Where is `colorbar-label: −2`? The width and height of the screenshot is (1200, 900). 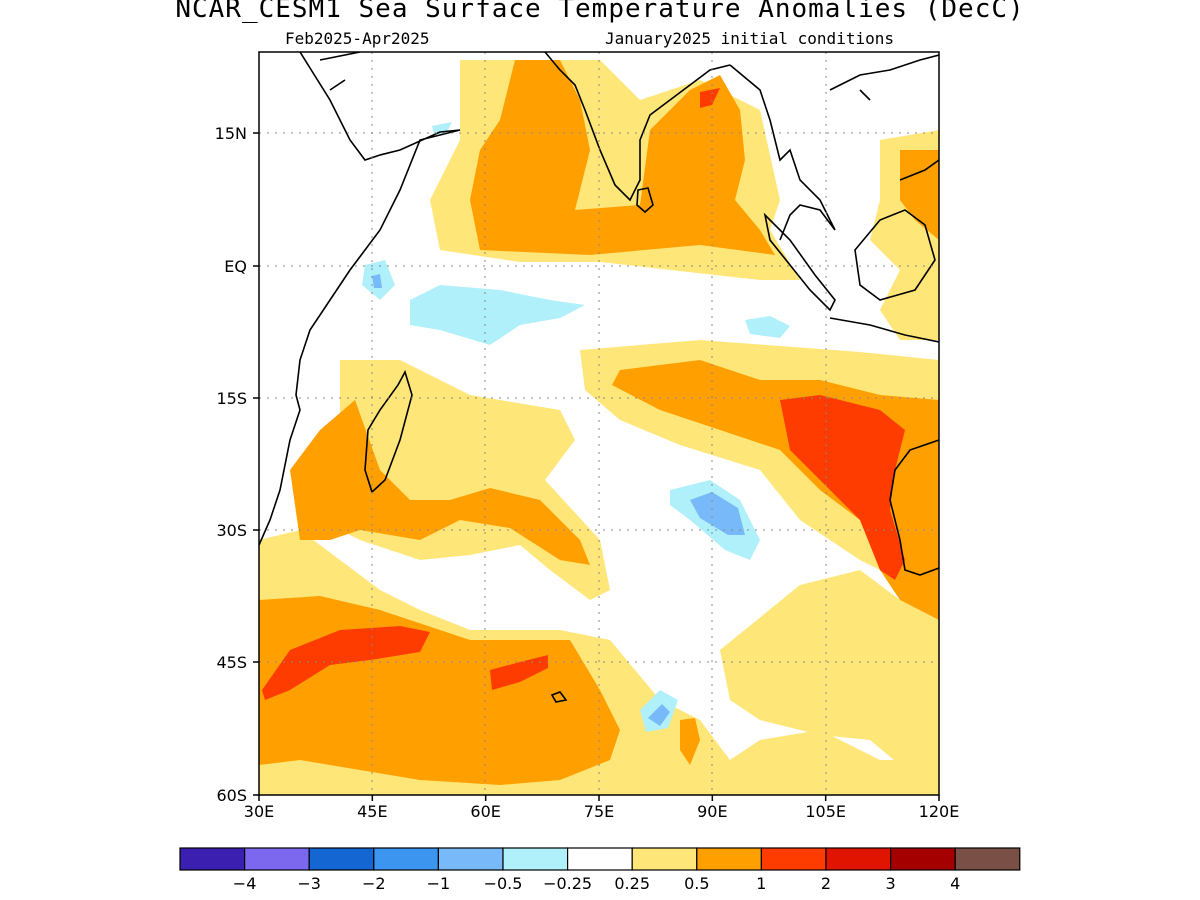
colorbar-label: −2 is located at coordinates (374, 883).